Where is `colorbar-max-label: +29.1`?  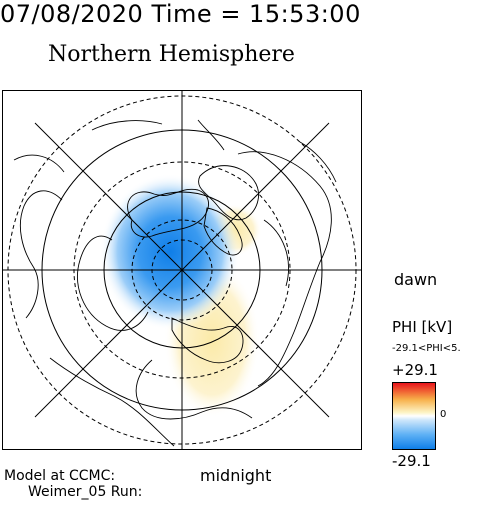
colorbar-max-label: +29.1 is located at coordinates (415, 370).